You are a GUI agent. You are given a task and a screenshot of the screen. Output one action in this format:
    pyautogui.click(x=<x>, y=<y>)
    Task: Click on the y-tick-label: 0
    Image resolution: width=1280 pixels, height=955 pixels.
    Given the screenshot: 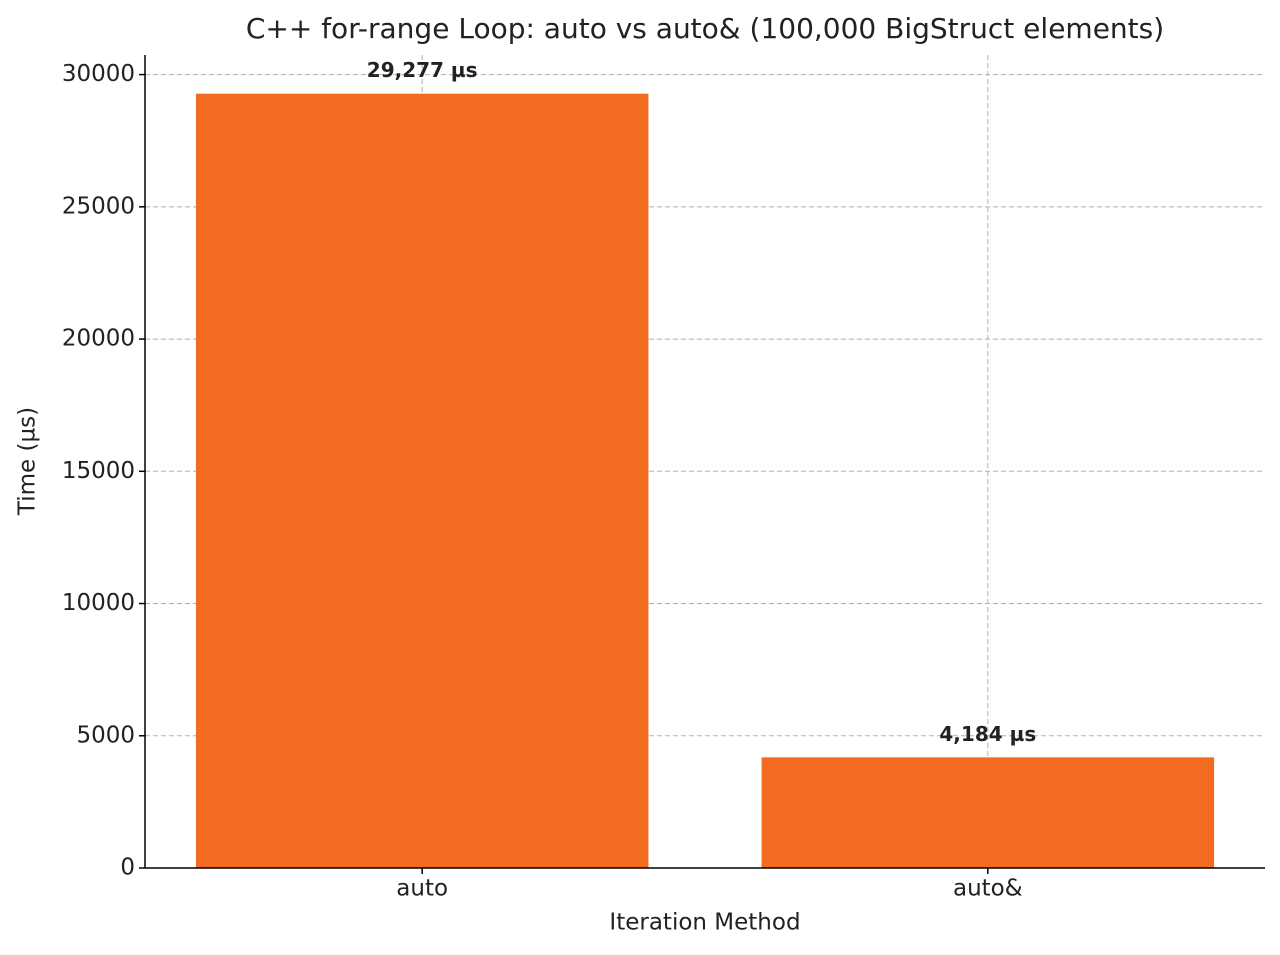 What is the action you would take?
    pyautogui.click(x=127, y=868)
    